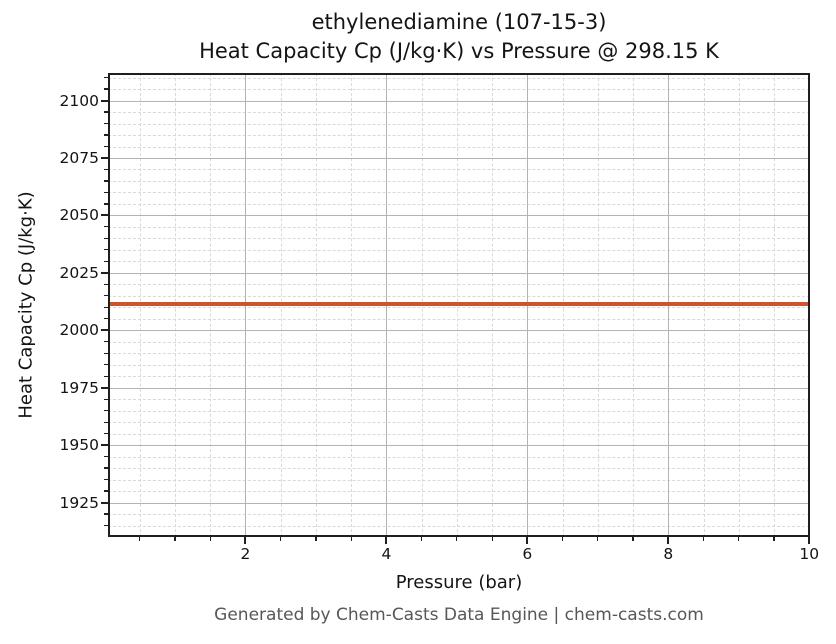 The image size is (836, 644). Describe the element at coordinates (79, 502) in the screenshot. I see `y-tick-label: 1925` at that location.